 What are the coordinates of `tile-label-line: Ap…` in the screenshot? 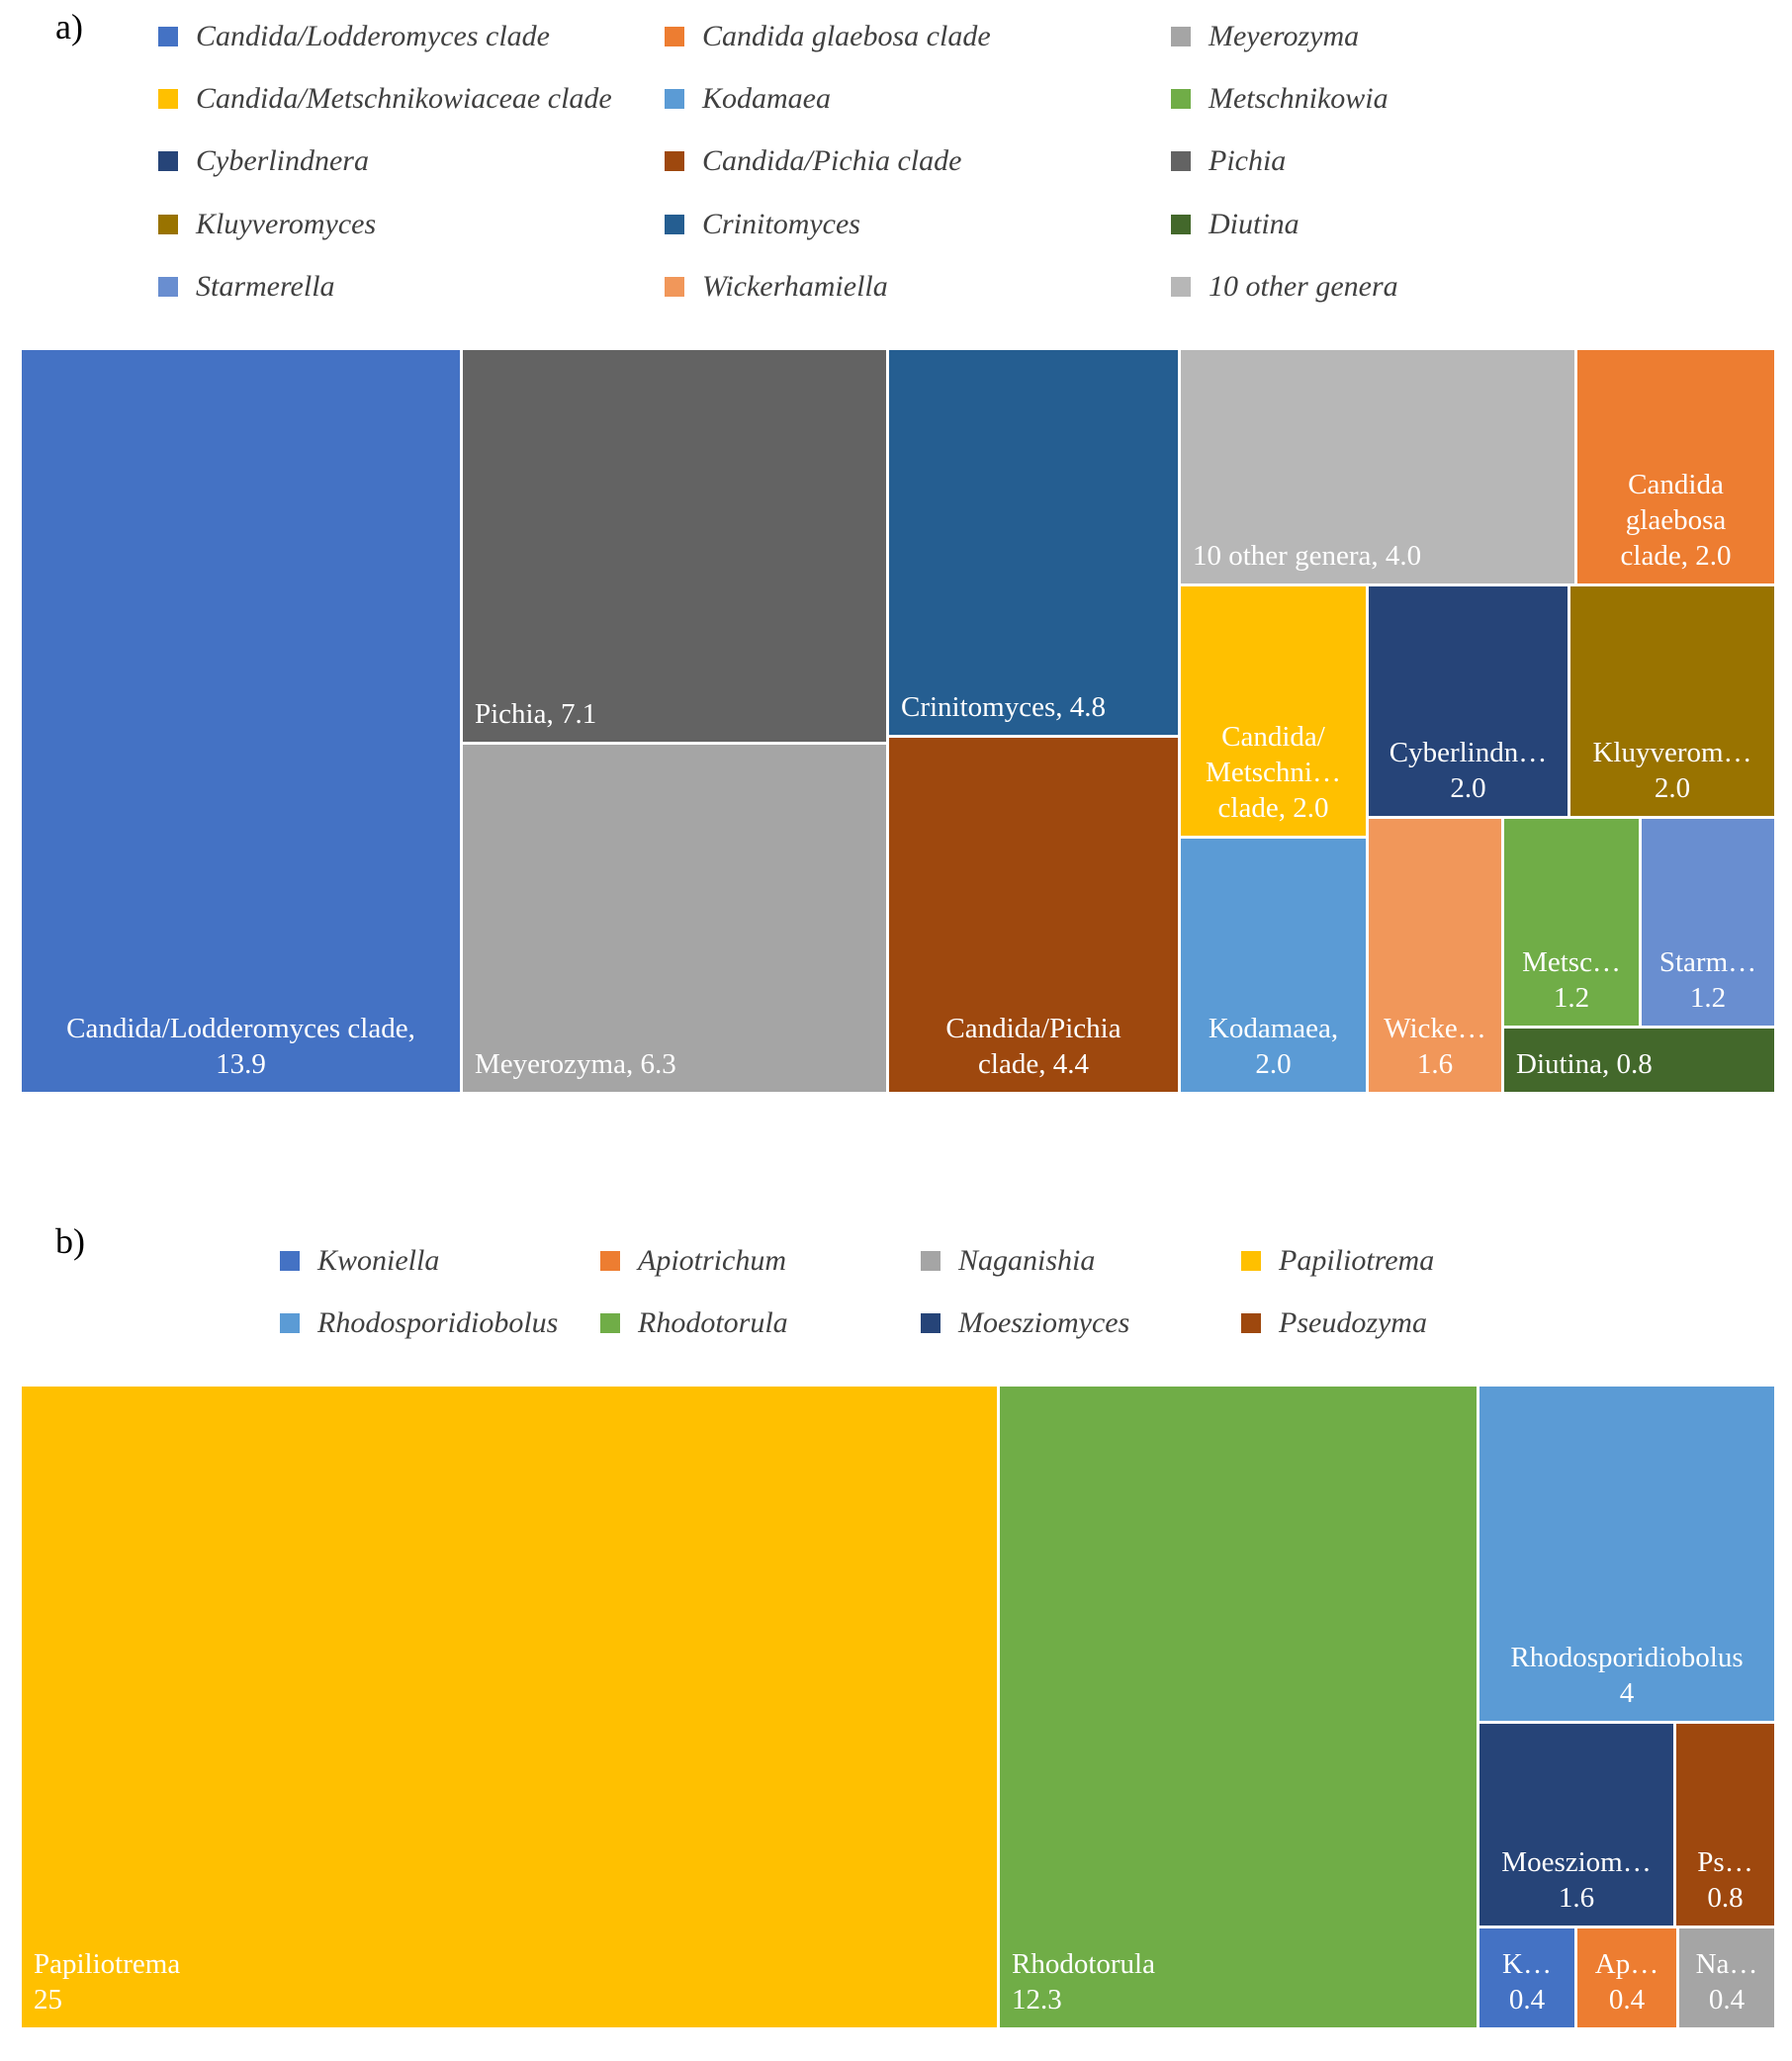 It's located at (1626, 1964).